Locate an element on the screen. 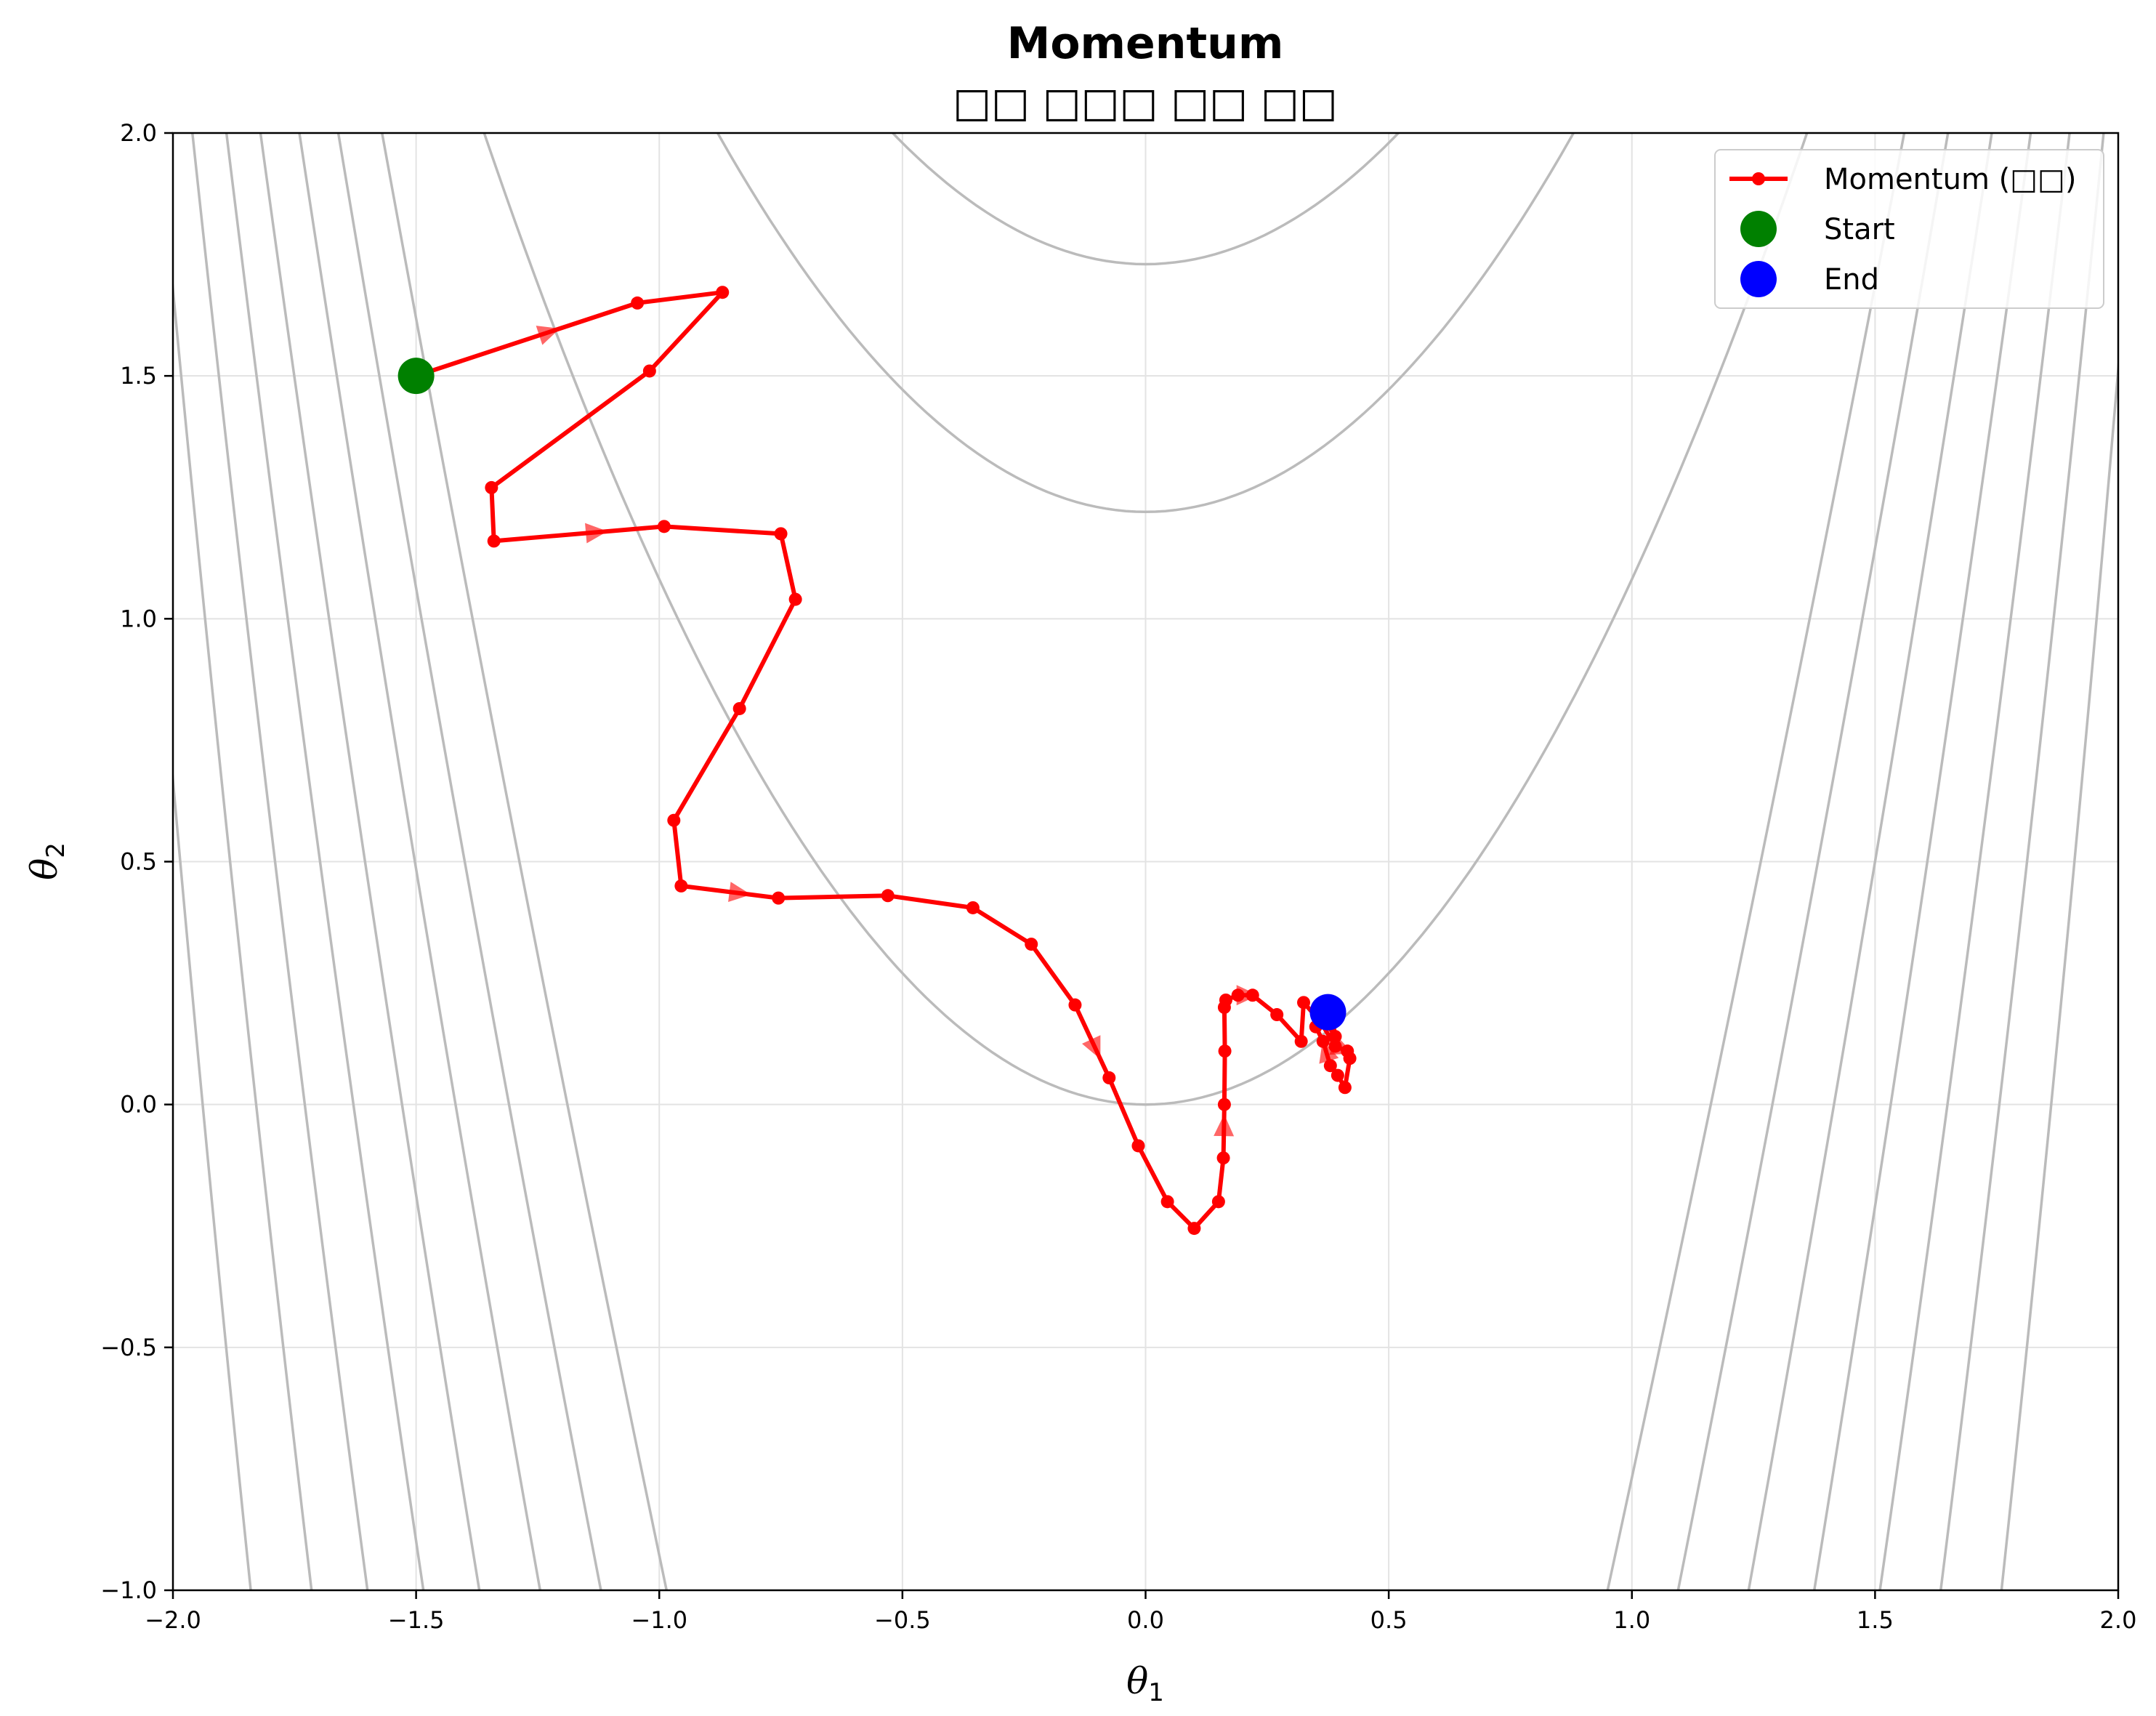  y-axis-label: θ2 is located at coordinates (46, 861).